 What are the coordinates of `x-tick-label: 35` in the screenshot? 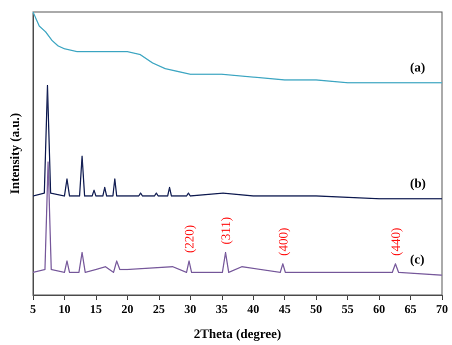 It's located at (222, 309).